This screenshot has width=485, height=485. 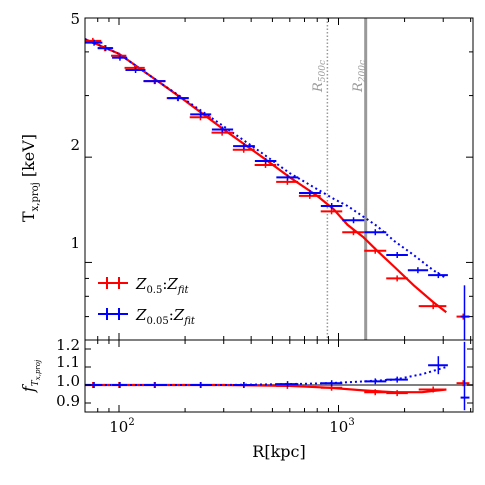 I want to click on legend-item-blue: Z0.05:Zfit, so click(x=147, y=316).